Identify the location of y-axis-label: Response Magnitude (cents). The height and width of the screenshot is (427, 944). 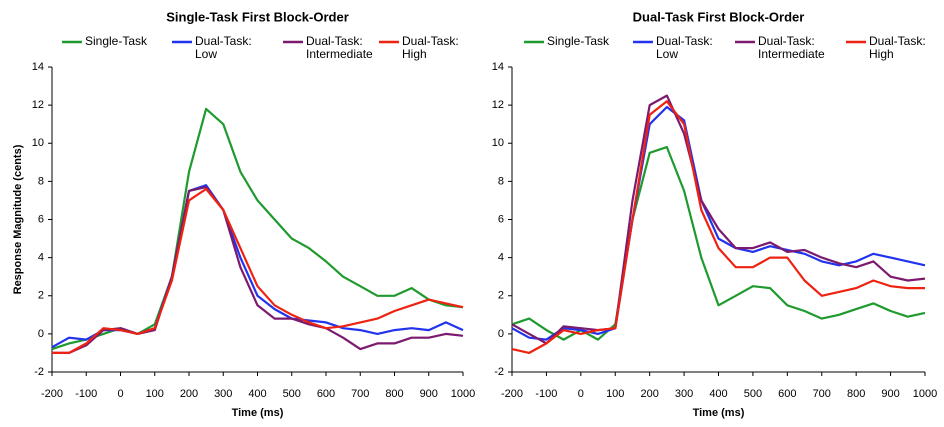
(18, 219).